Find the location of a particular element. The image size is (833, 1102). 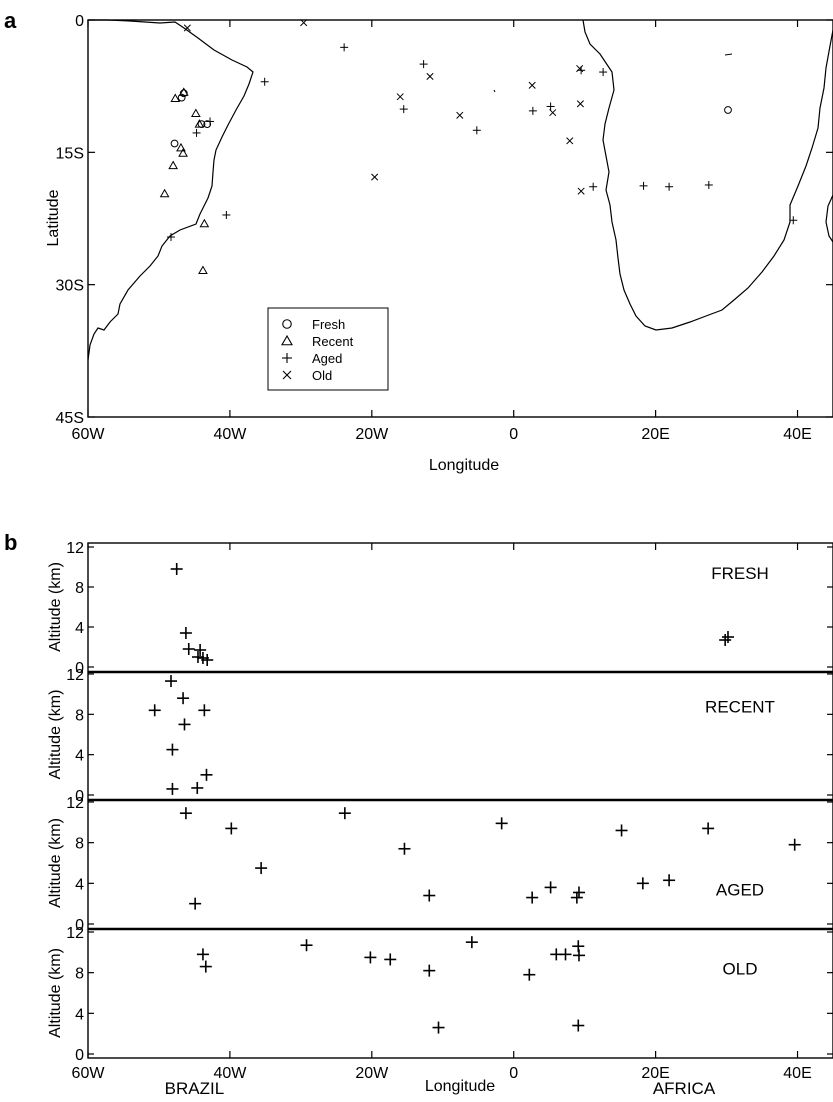

y-tick-label: 4 is located at coordinates (79, 756).